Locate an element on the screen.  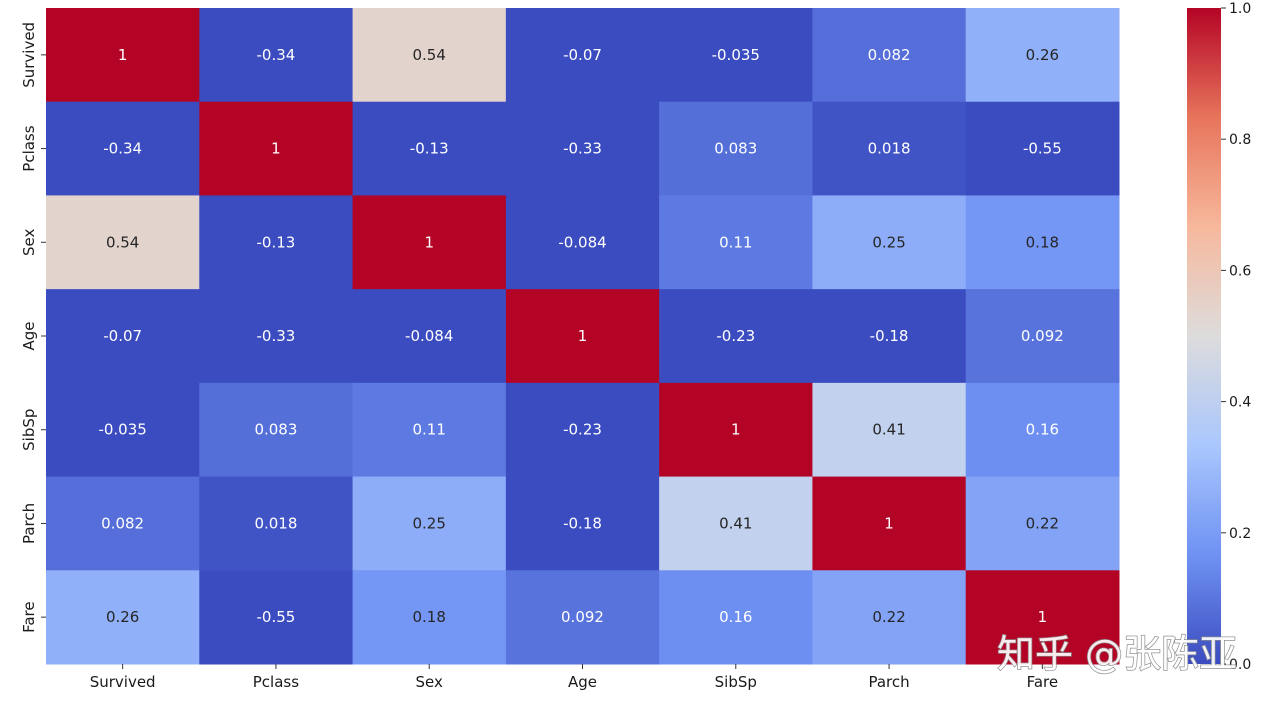
heatmap-cell-sex-age is located at coordinates (582, 242).